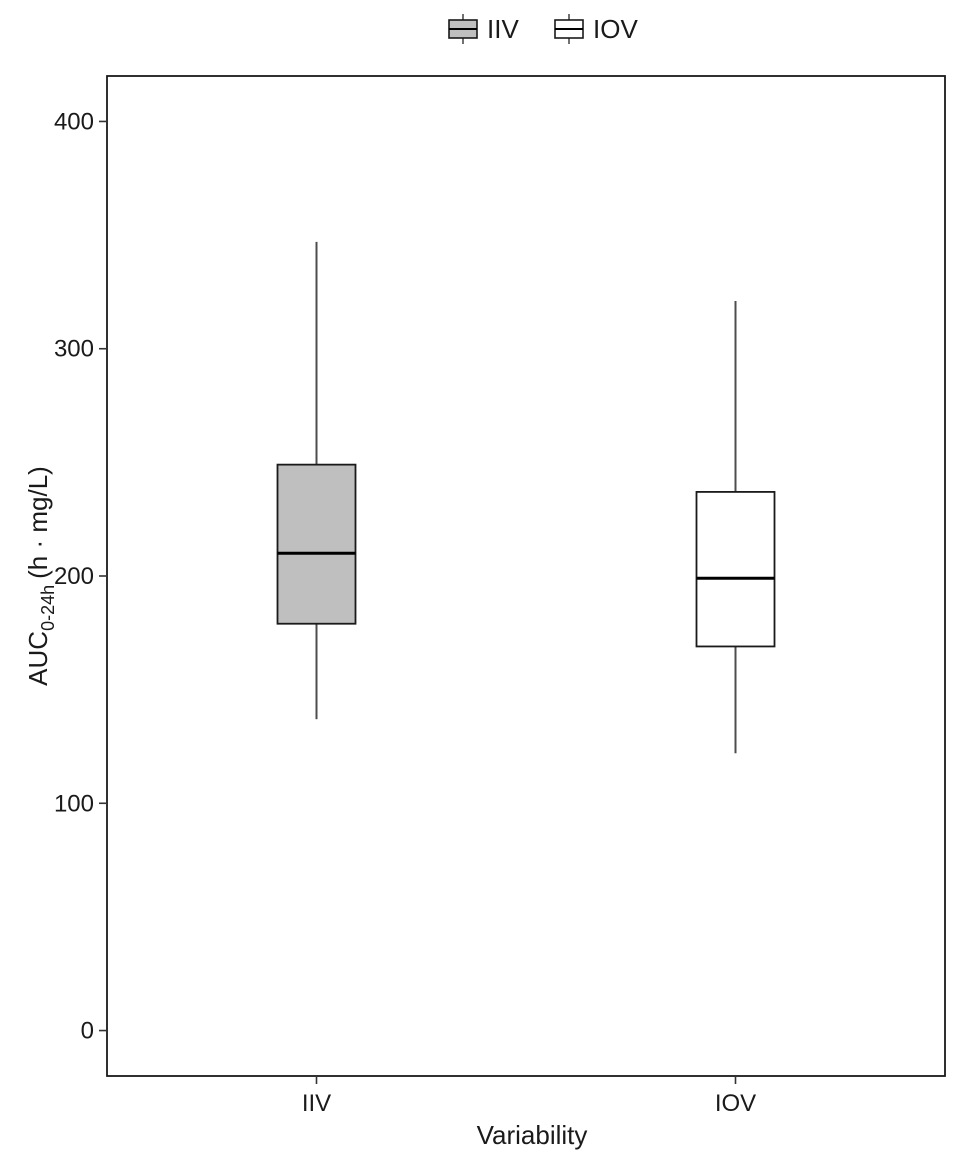 The width and height of the screenshot is (969, 1162). What do you see at coordinates (74, 803) in the screenshot?
I see `y-tick-label: 100` at bounding box center [74, 803].